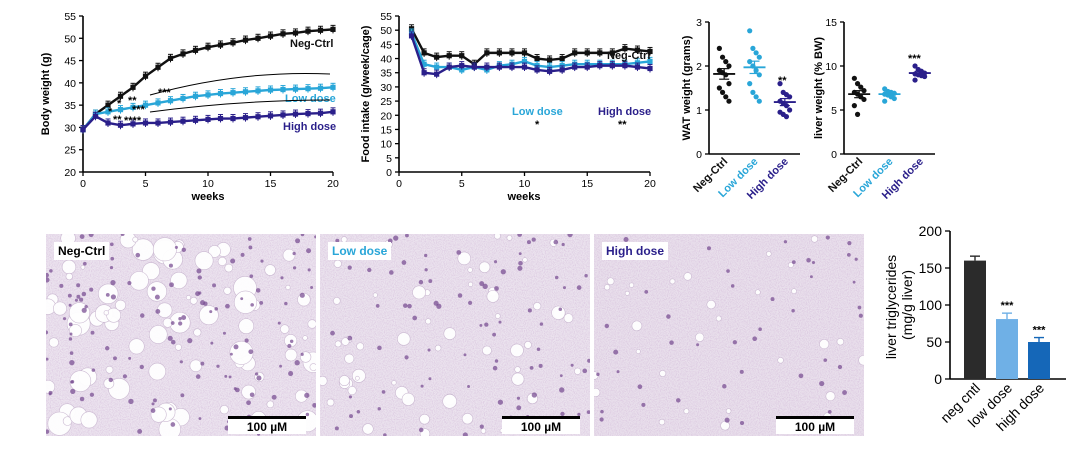 This screenshot has width=1080, height=456. Describe the element at coordinates (699, 67) in the screenshot. I see `wat-y-tick-label: 2` at that location.